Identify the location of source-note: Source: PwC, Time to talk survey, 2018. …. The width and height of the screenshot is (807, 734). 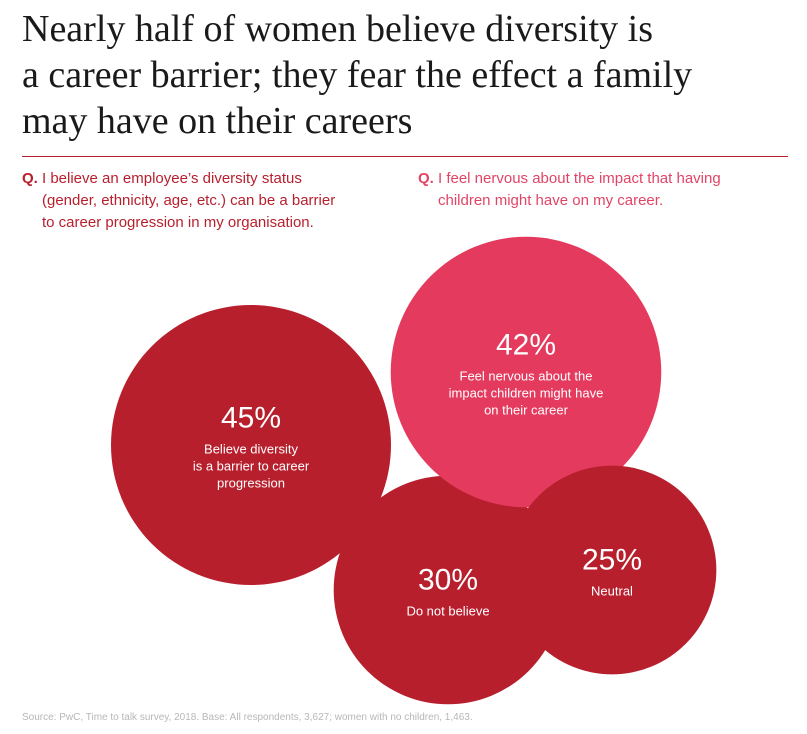
(247, 717).